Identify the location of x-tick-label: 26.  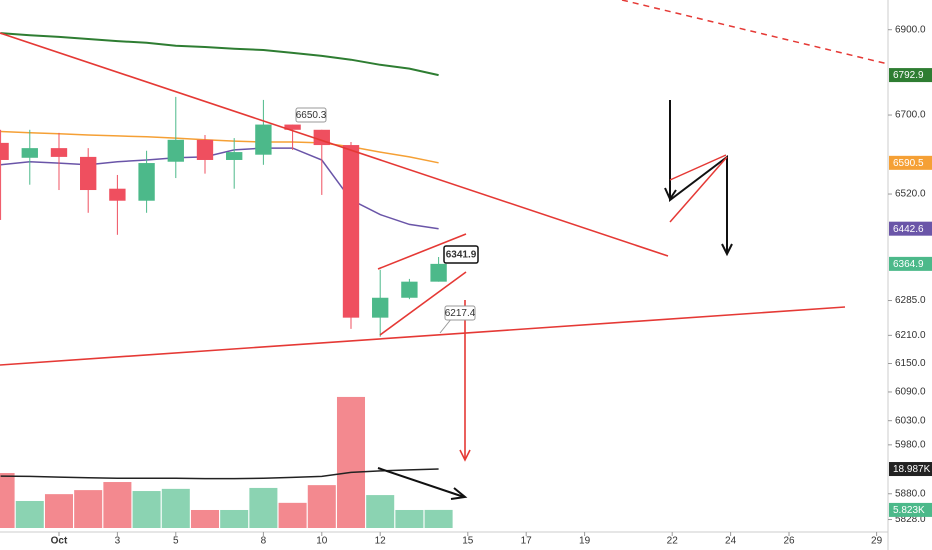
(789, 541).